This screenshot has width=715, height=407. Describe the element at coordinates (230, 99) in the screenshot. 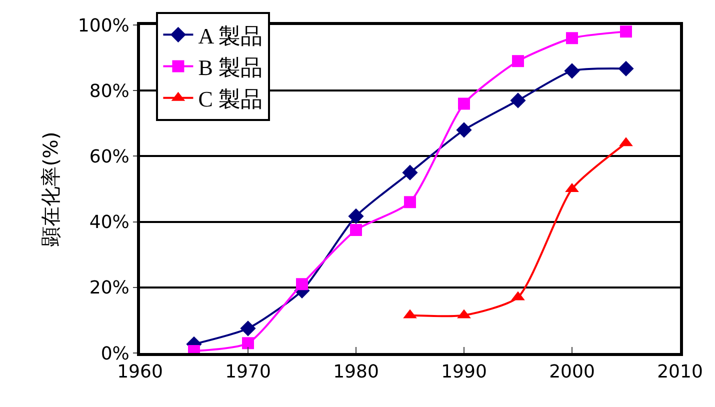

I see `legend-label: C 製品` at that location.